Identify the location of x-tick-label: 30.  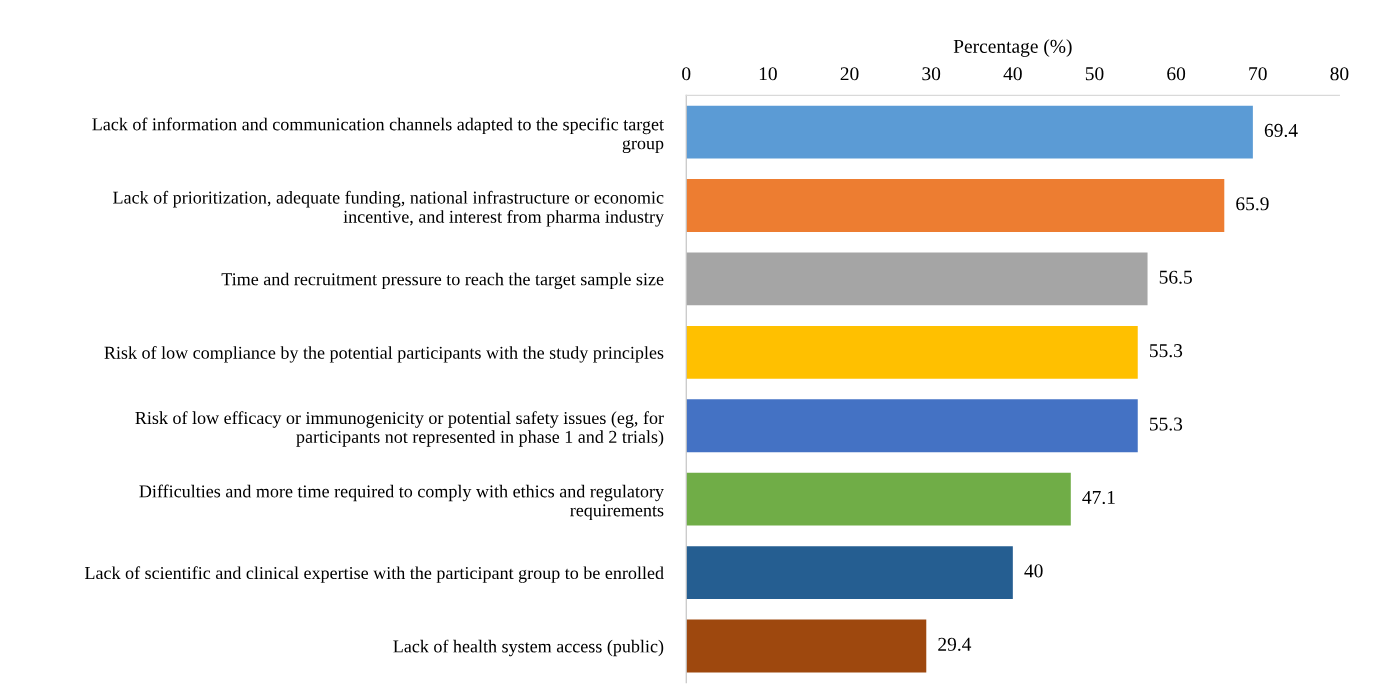
(931, 74).